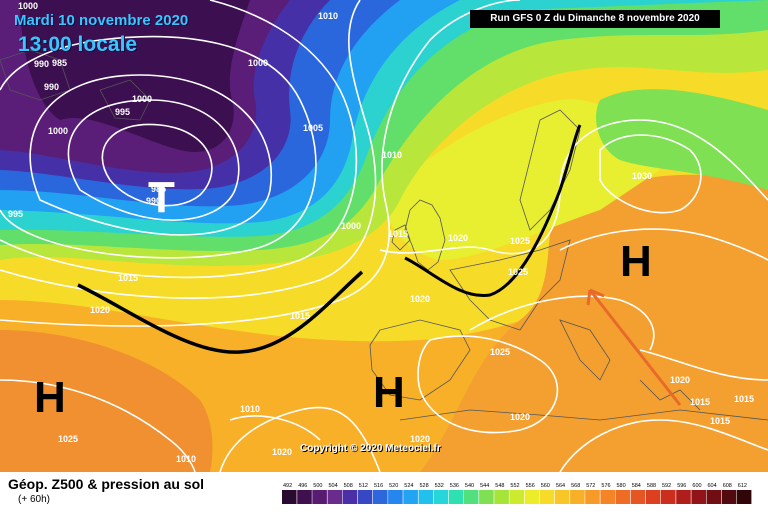  Describe the element at coordinates (408, 486) in the screenshot. I see `scale-label: 524` at that location.